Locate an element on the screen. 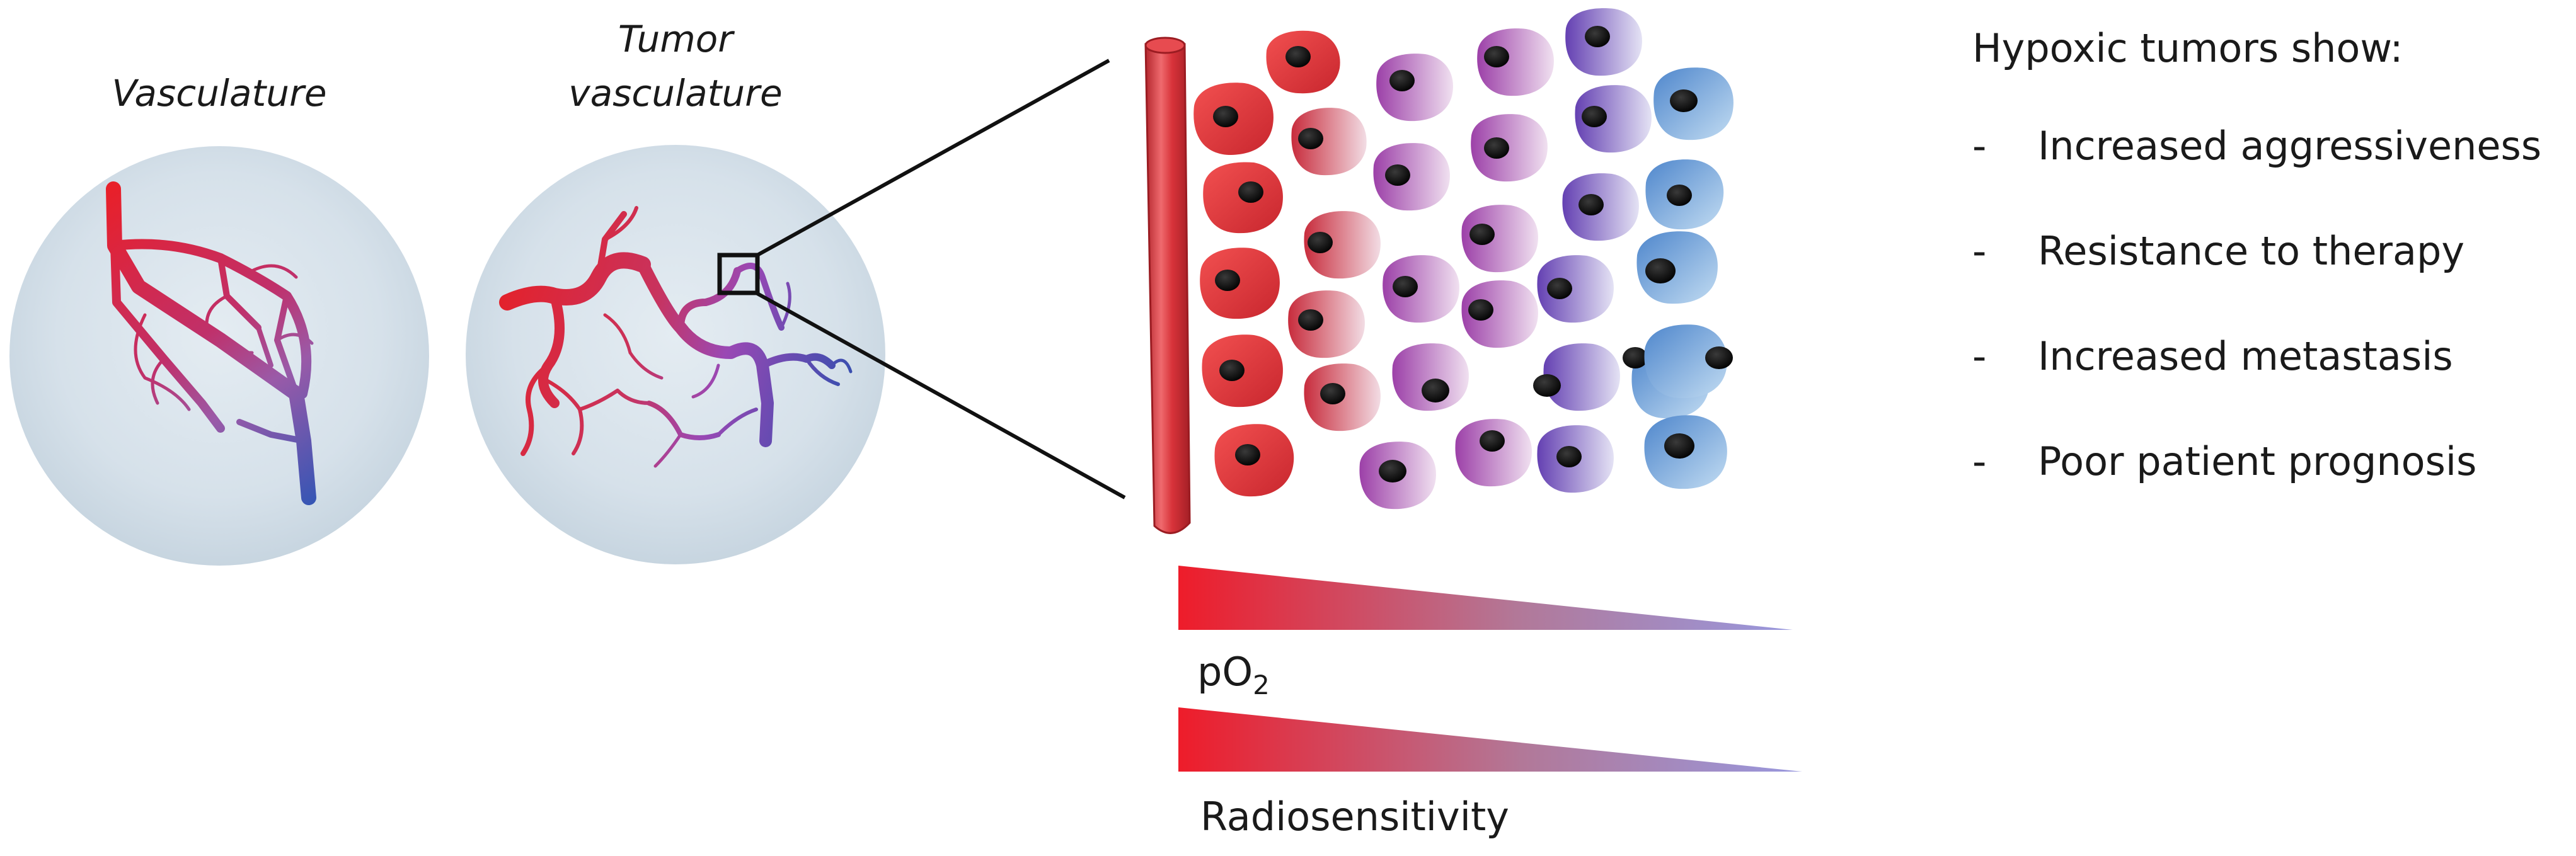 The height and width of the screenshot is (856, 2576). effect-item: - Increased metastasis is located at coordinates (2268, 356).